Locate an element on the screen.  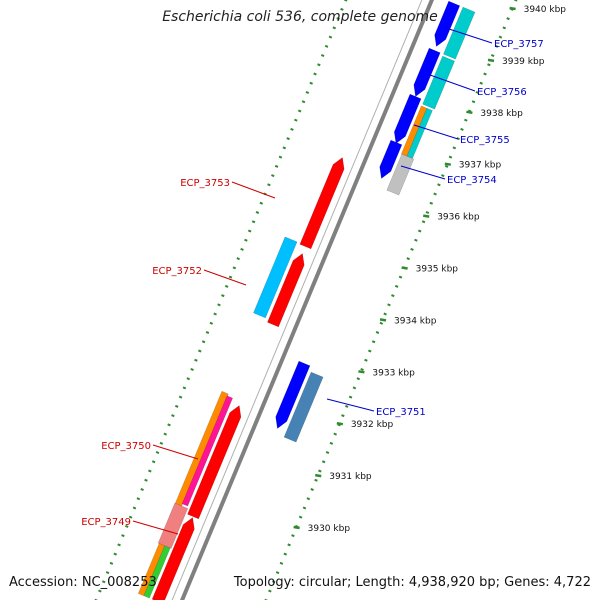
genome-title: Escherichia coli 536, complete genome is located at coordinates (300, 17).